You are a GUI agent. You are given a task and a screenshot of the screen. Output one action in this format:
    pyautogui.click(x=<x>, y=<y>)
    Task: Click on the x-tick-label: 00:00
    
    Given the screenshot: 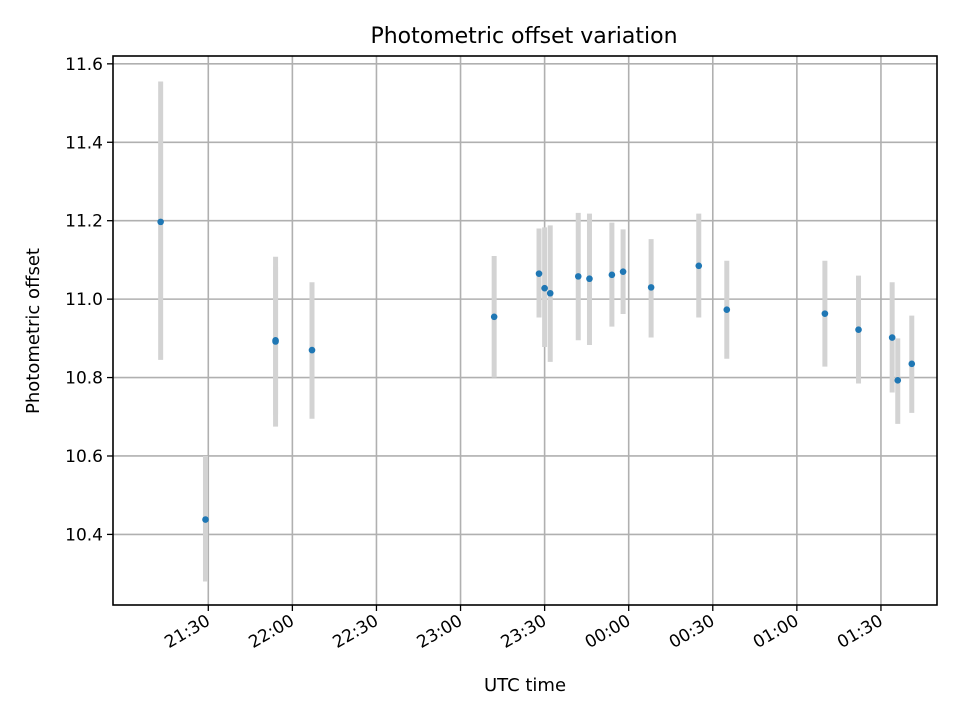 What is the action you would take?
    pyautogui.click(x=608, y=632)
    